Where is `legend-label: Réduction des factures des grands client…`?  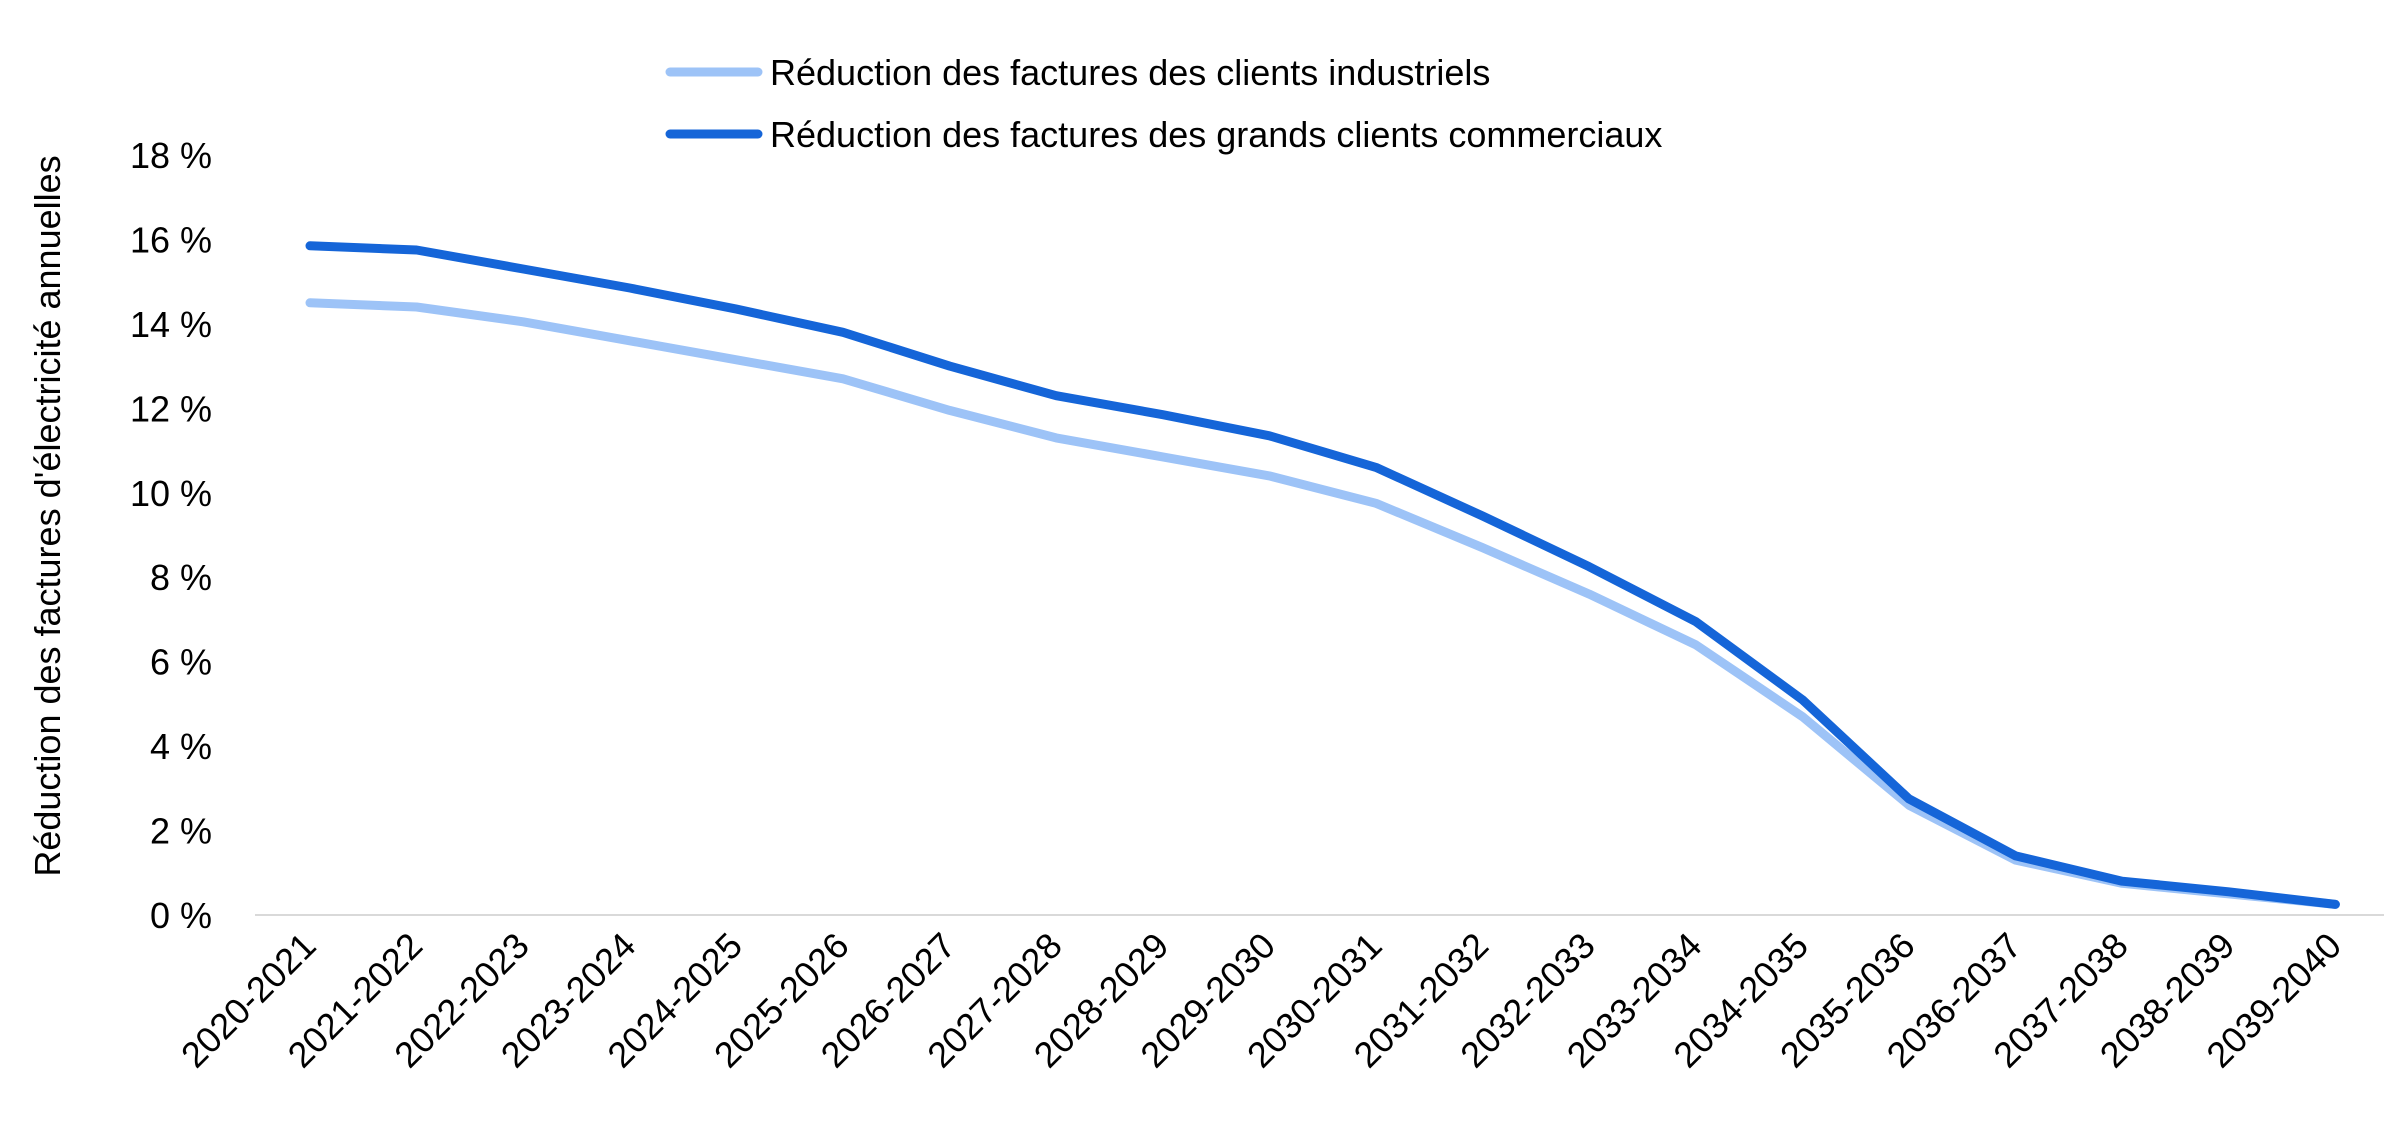 legend-label: Réduction des factures des grands client… is located at coordinates (1216, 134).